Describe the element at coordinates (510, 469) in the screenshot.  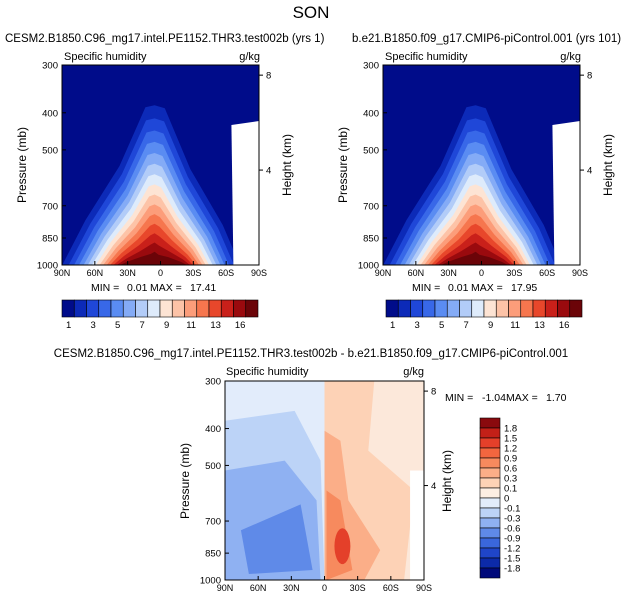
I see `colorbar-label: 0.6` at that location.